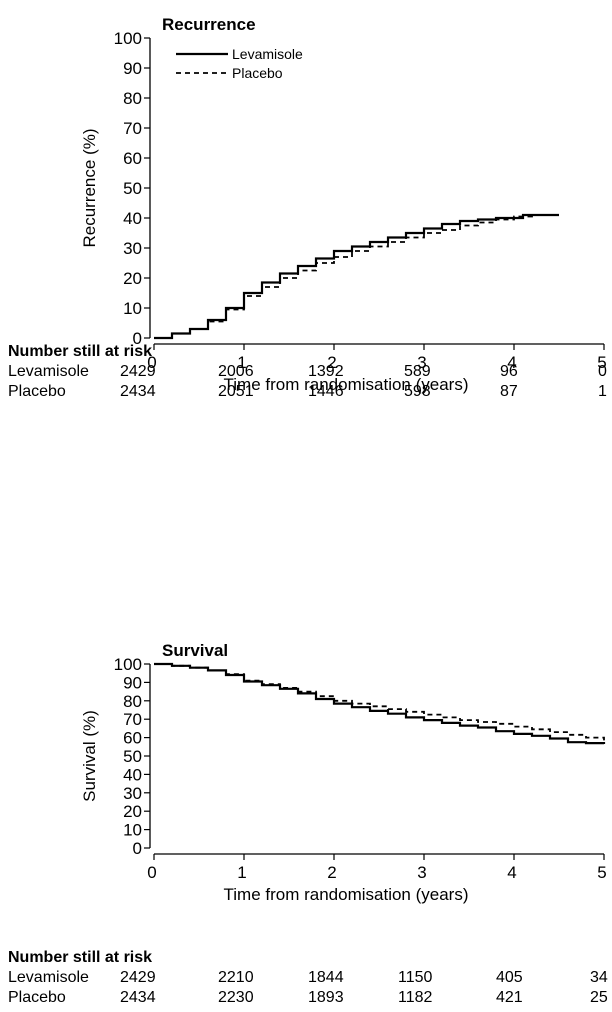 This screenshot has width=612, height=1012. I want to click on risk-value: 1844, so click(326, 977).